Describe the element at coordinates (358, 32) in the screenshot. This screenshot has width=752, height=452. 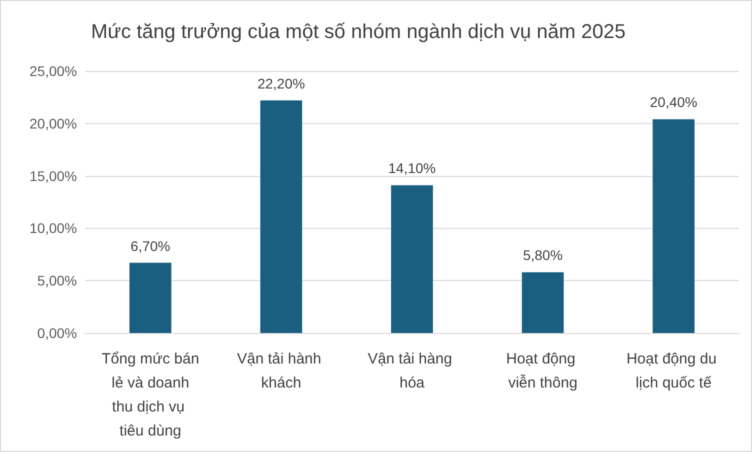
I see `chart-title: Mức tăng trưởng của một số nhóm ngành dịch vụ năm 2025` at that location.